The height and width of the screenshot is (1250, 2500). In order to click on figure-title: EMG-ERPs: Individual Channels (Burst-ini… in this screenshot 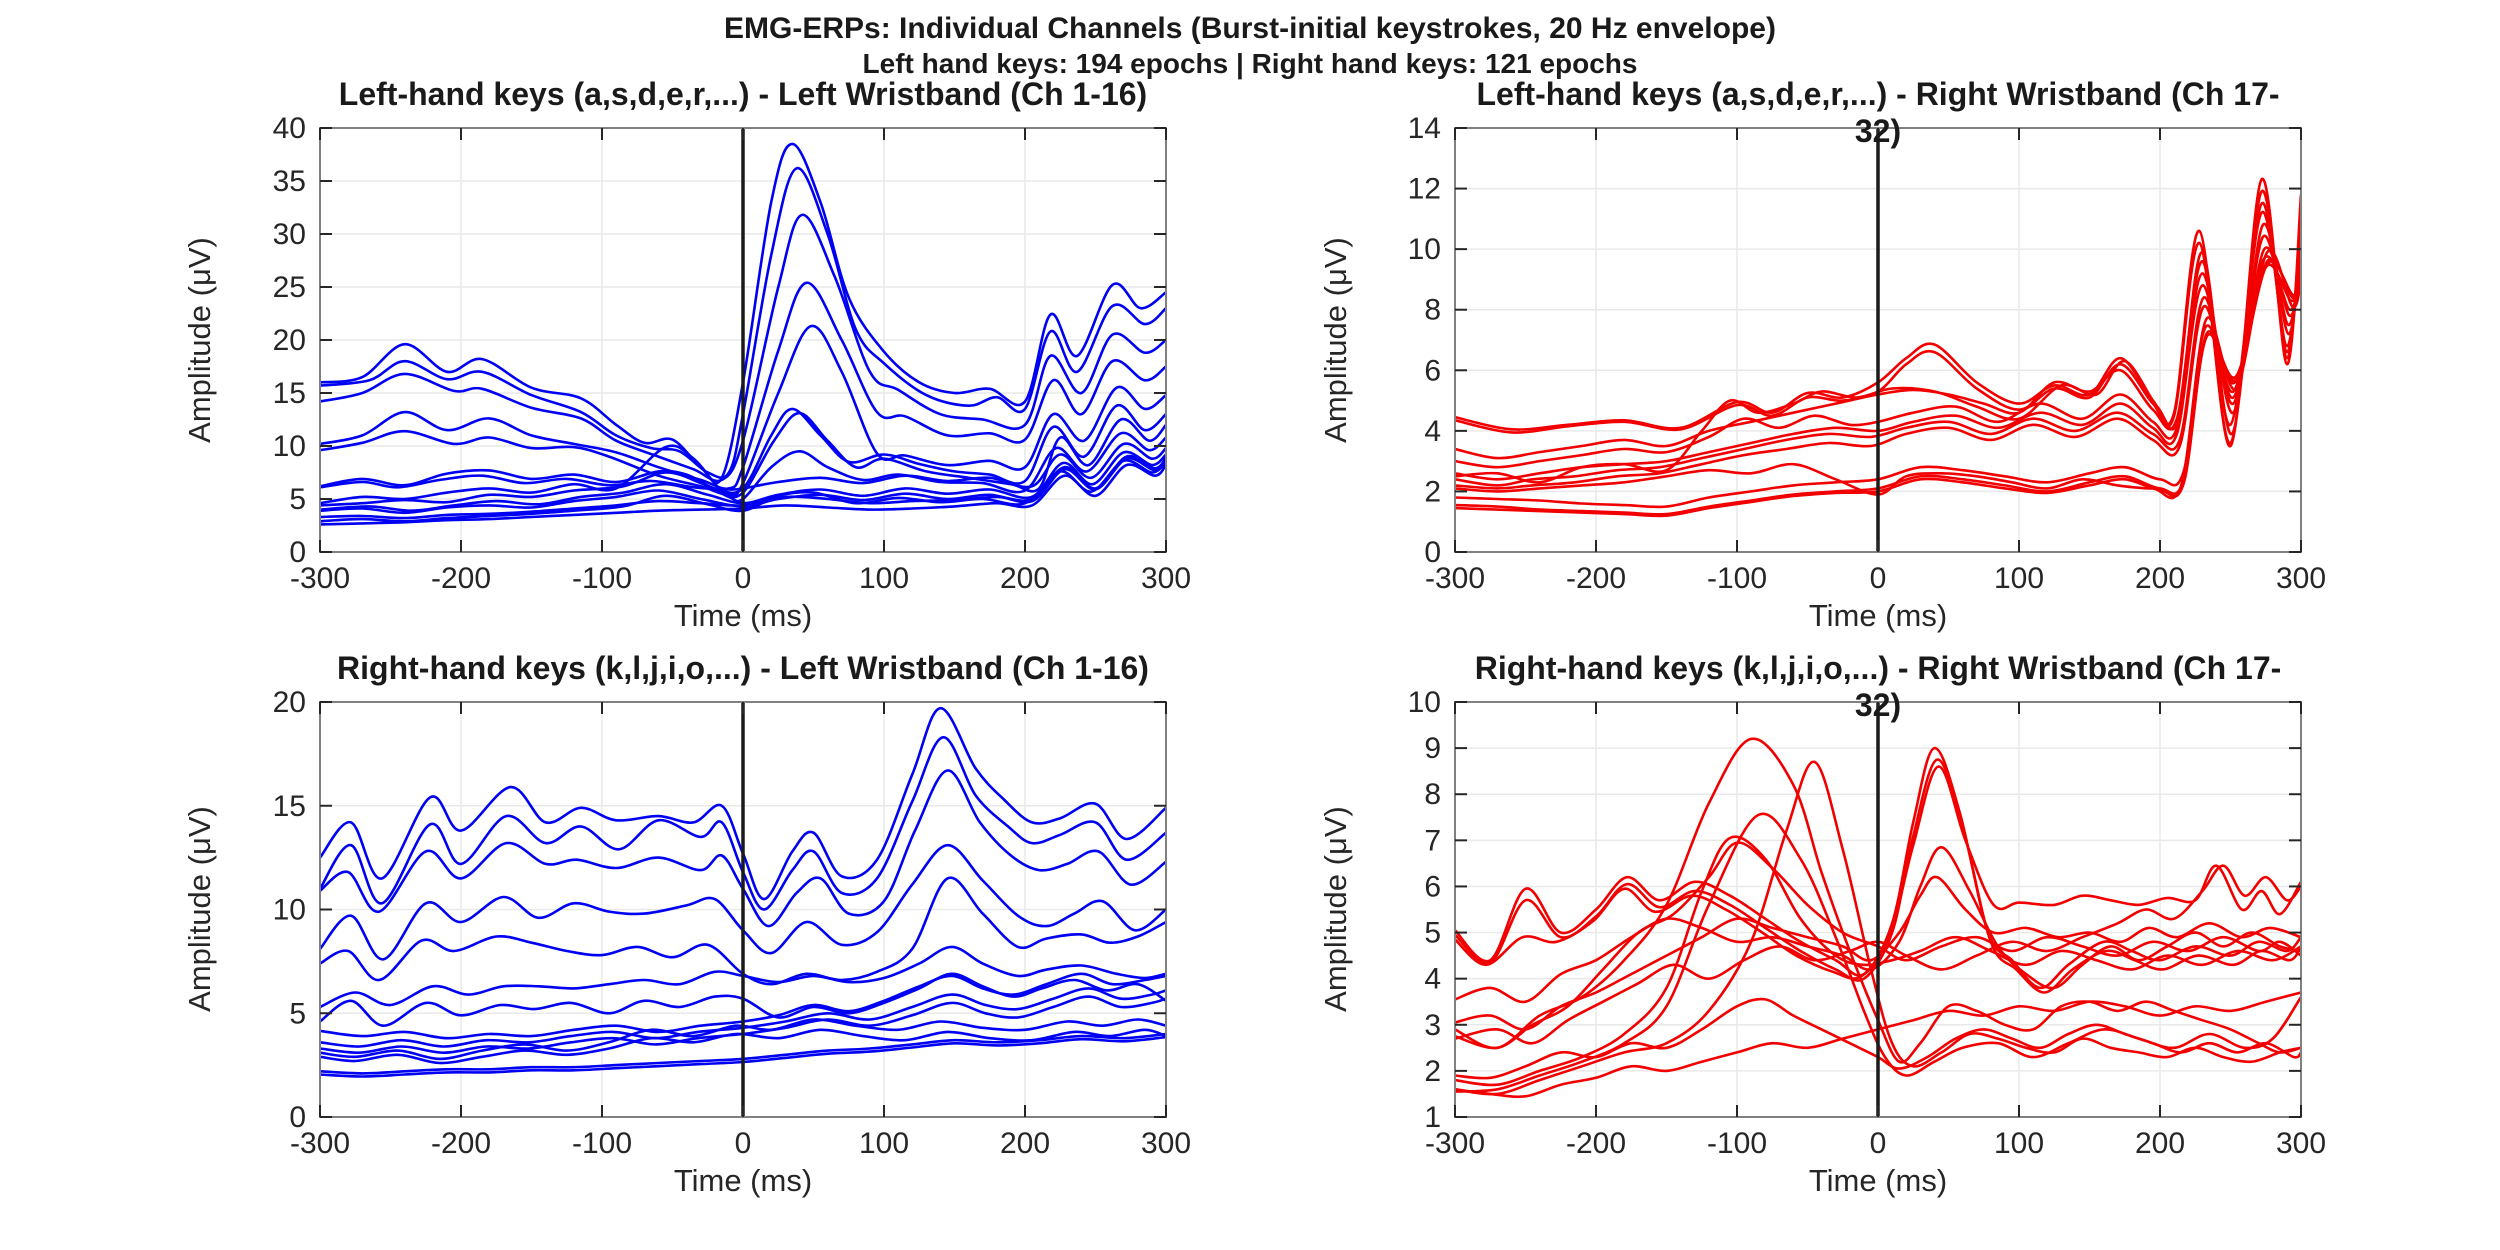, I will do `click(1250, 28)`.